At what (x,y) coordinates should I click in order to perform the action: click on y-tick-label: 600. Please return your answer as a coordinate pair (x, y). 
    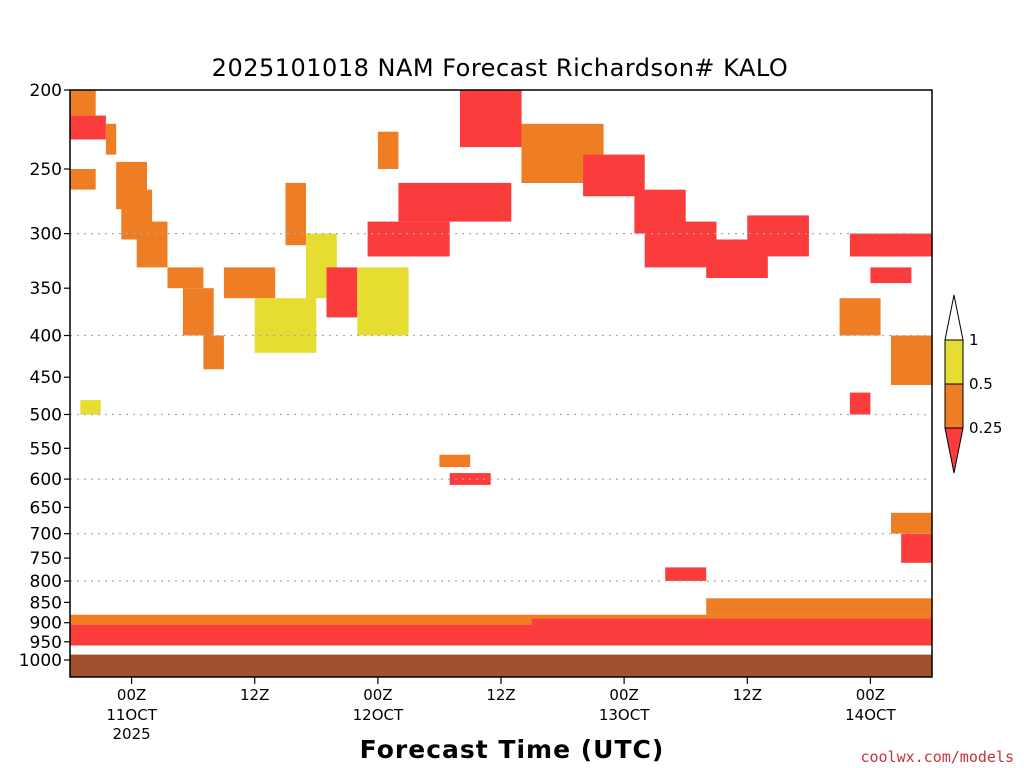
    Looking at the image, I should click on (46, 480).